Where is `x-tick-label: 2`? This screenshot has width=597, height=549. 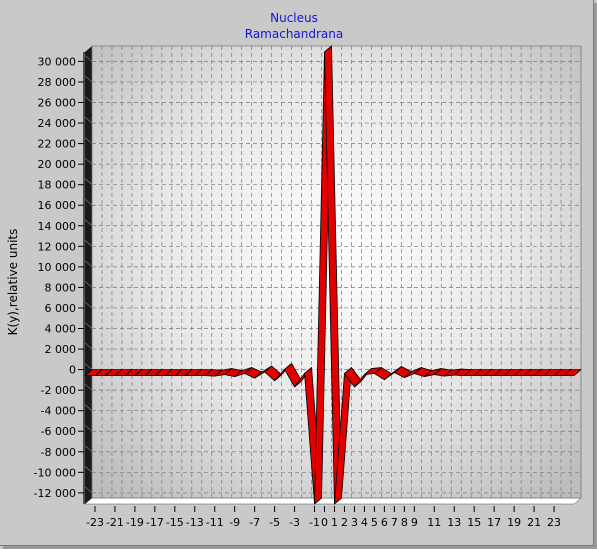
x-tick-label: 2 is located at coordinates (344, 522).